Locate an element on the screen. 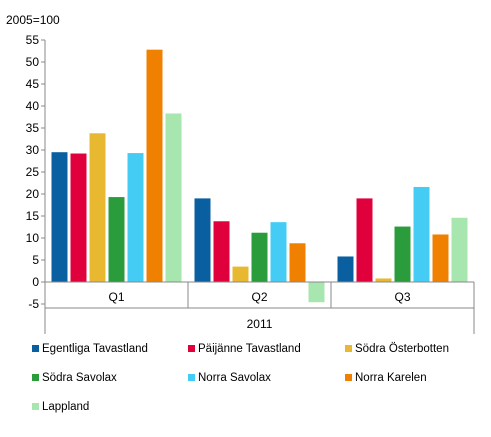 The width and height of the screenshot is (491, 437). legend-item: Egentliga Tavastland is located at coordinates (90, 349).